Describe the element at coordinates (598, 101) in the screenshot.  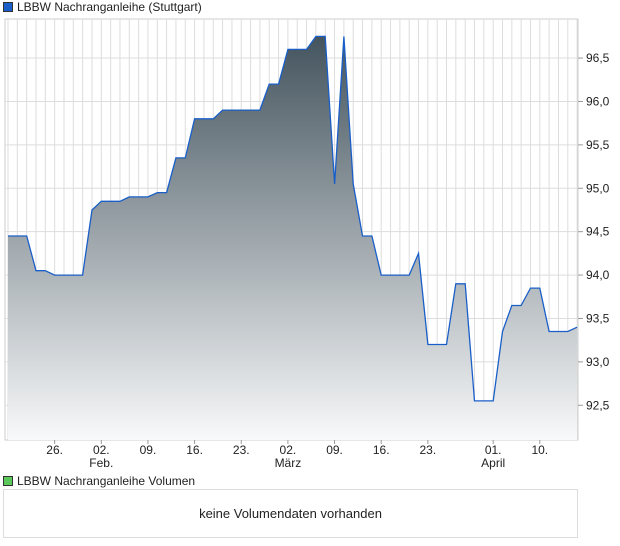
I see `y-tick-label: 96,0` at that location.